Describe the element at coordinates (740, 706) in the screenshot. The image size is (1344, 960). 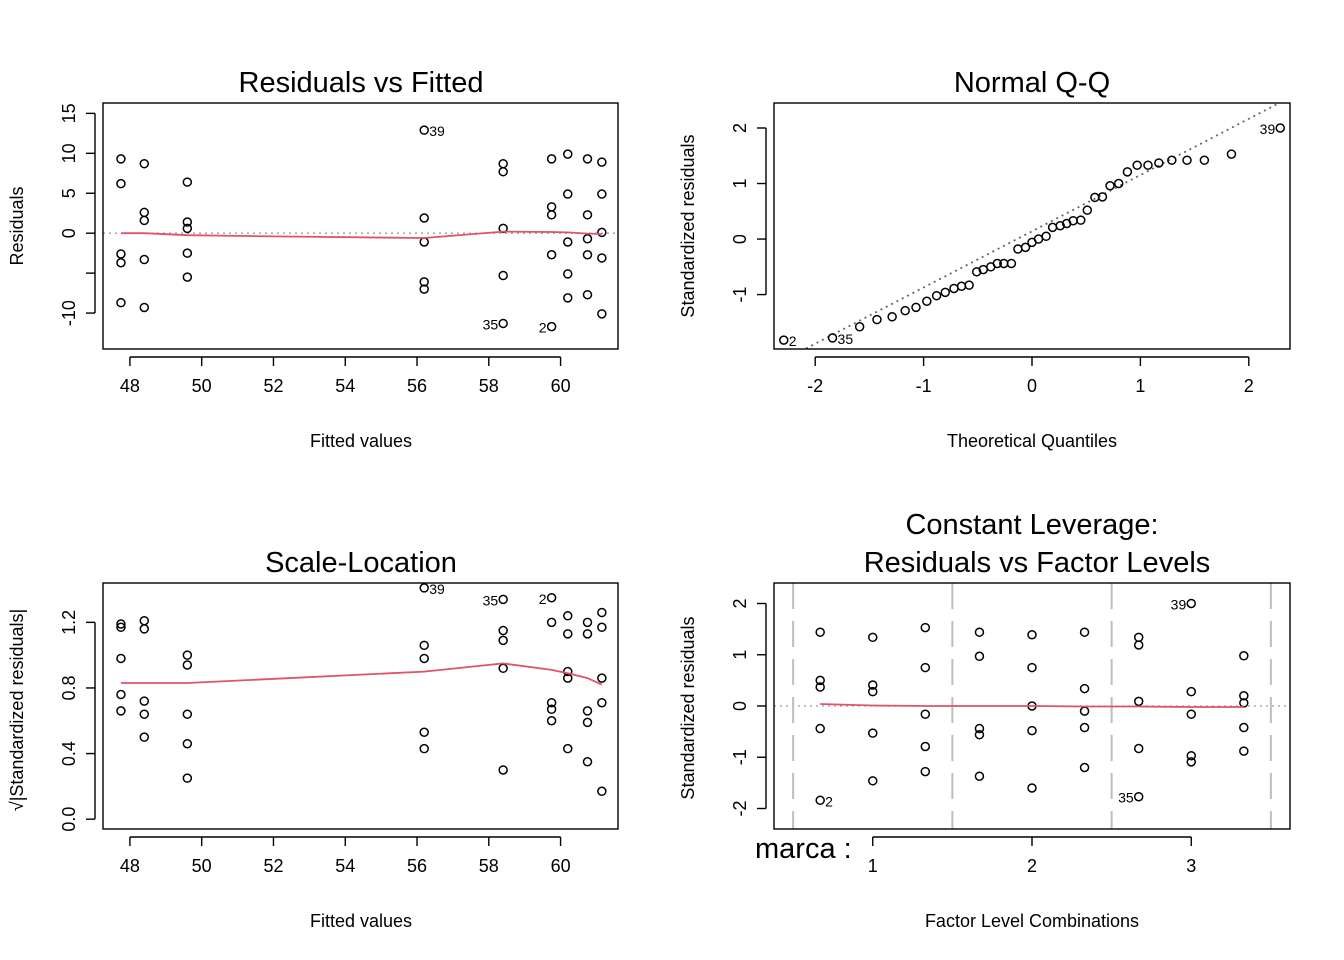
I see `panel4-y-tick-label: 0` at that location.